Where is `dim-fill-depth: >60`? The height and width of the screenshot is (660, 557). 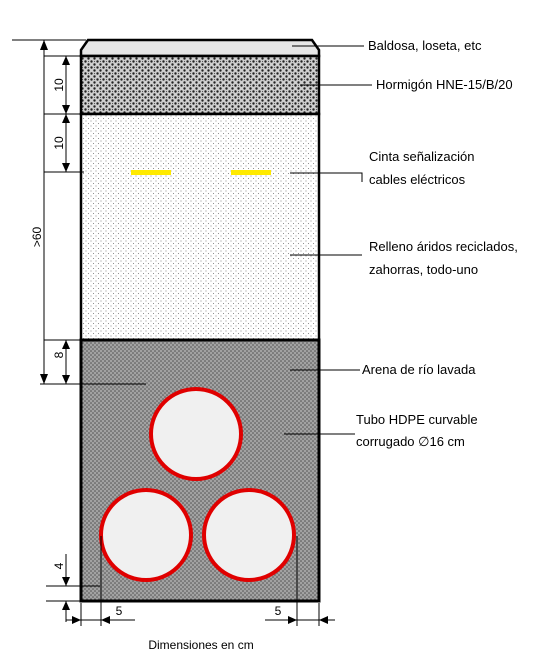 dim-fill-depth: >60 is located at coordinates (37, 236).